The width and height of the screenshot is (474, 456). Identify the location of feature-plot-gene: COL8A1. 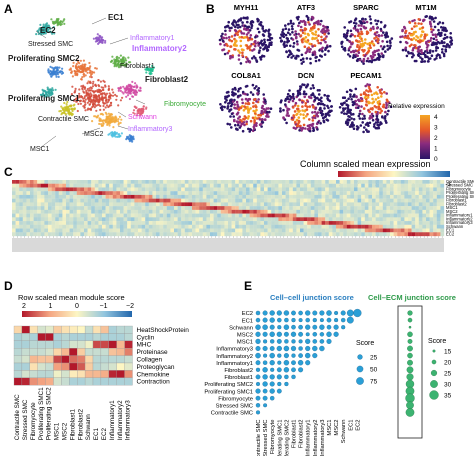
(246, 75).